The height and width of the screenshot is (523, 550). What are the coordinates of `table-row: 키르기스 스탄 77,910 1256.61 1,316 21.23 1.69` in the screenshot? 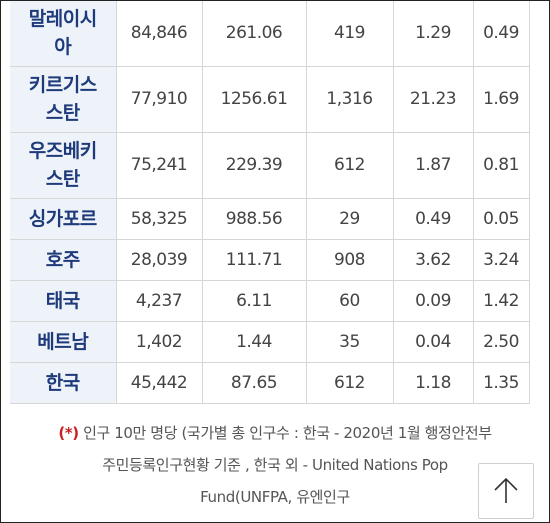 It's located at (270, 99).